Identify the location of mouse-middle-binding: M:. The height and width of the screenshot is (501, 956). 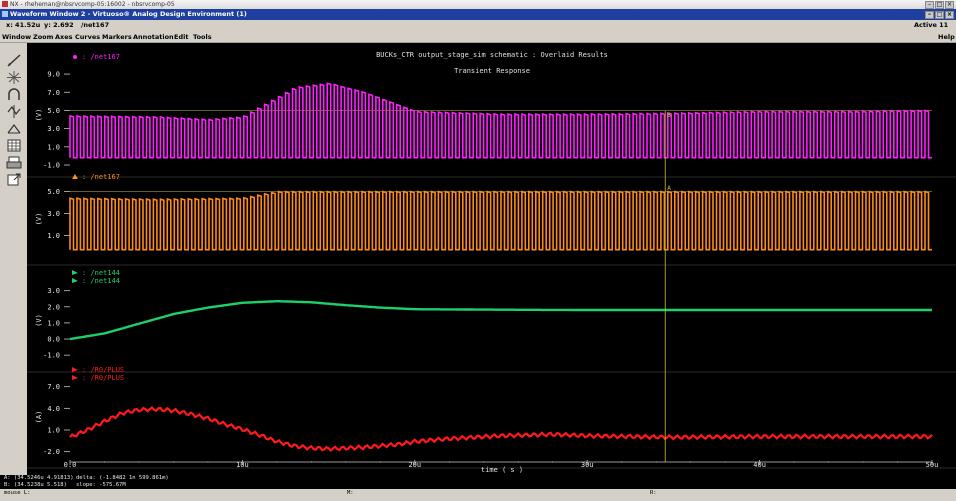
(350, 493).